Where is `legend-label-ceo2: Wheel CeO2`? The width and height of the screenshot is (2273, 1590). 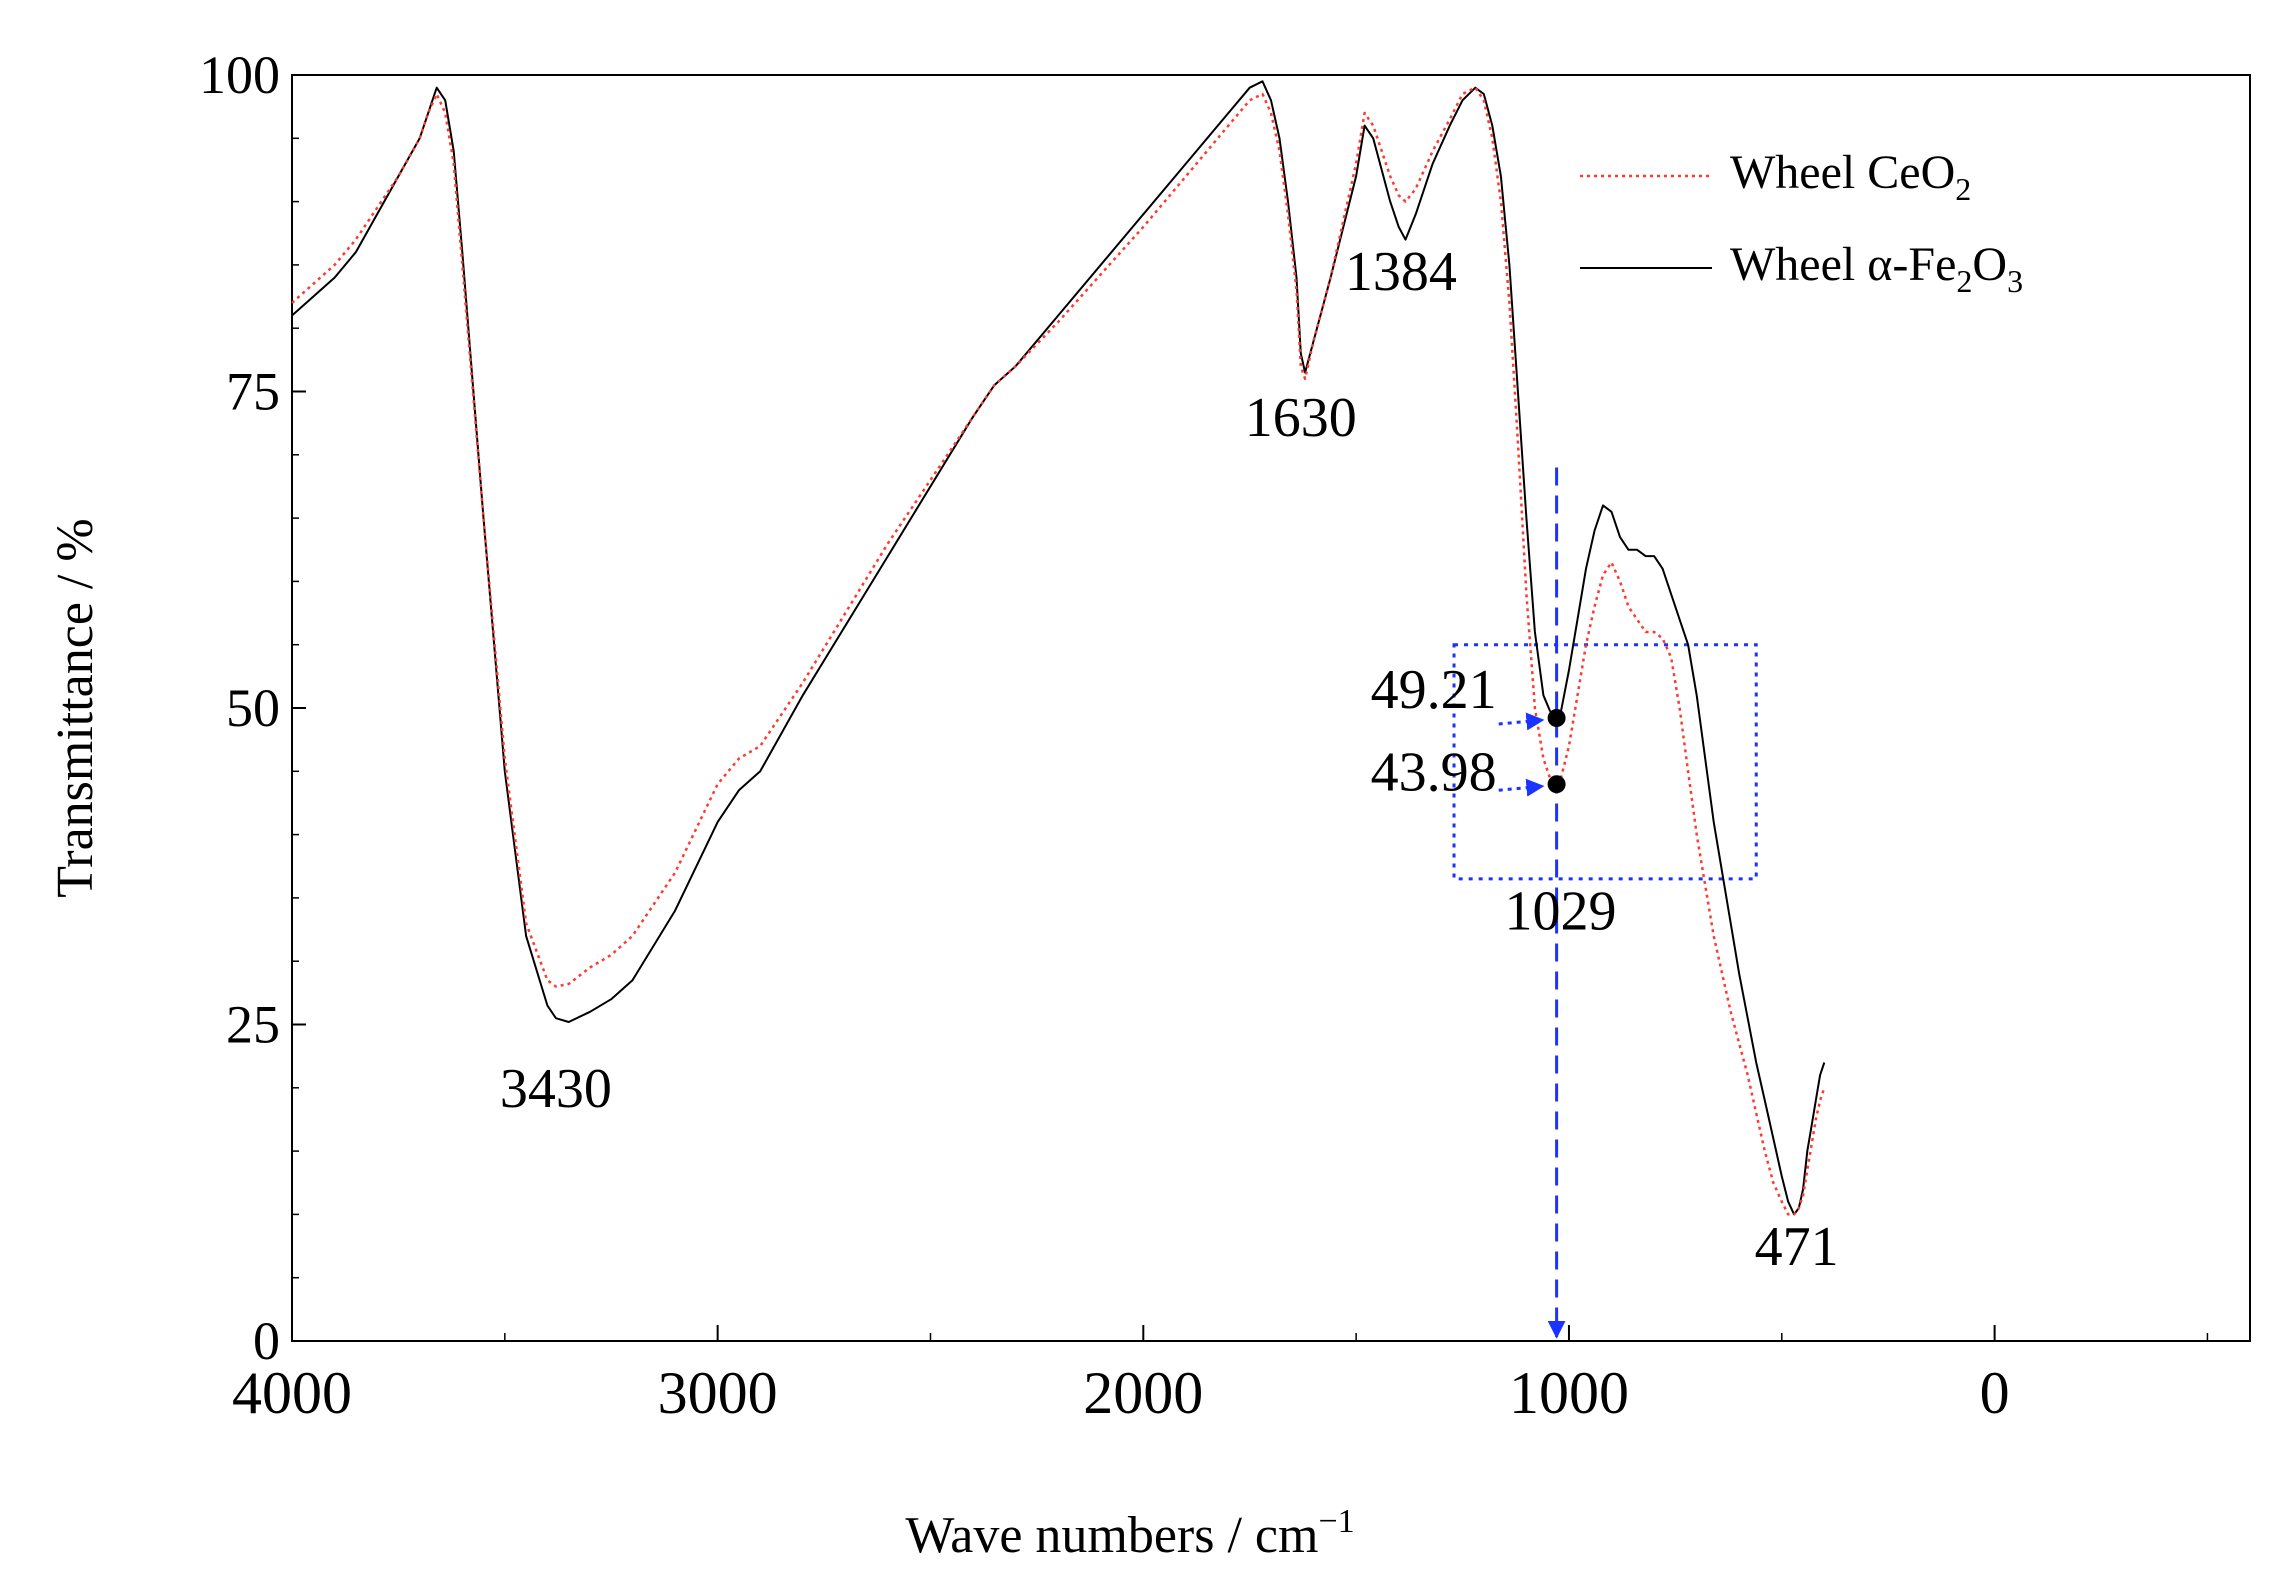
legend-label-ceo2: Wheel CeO2 is located at coordinates (1850, 176).